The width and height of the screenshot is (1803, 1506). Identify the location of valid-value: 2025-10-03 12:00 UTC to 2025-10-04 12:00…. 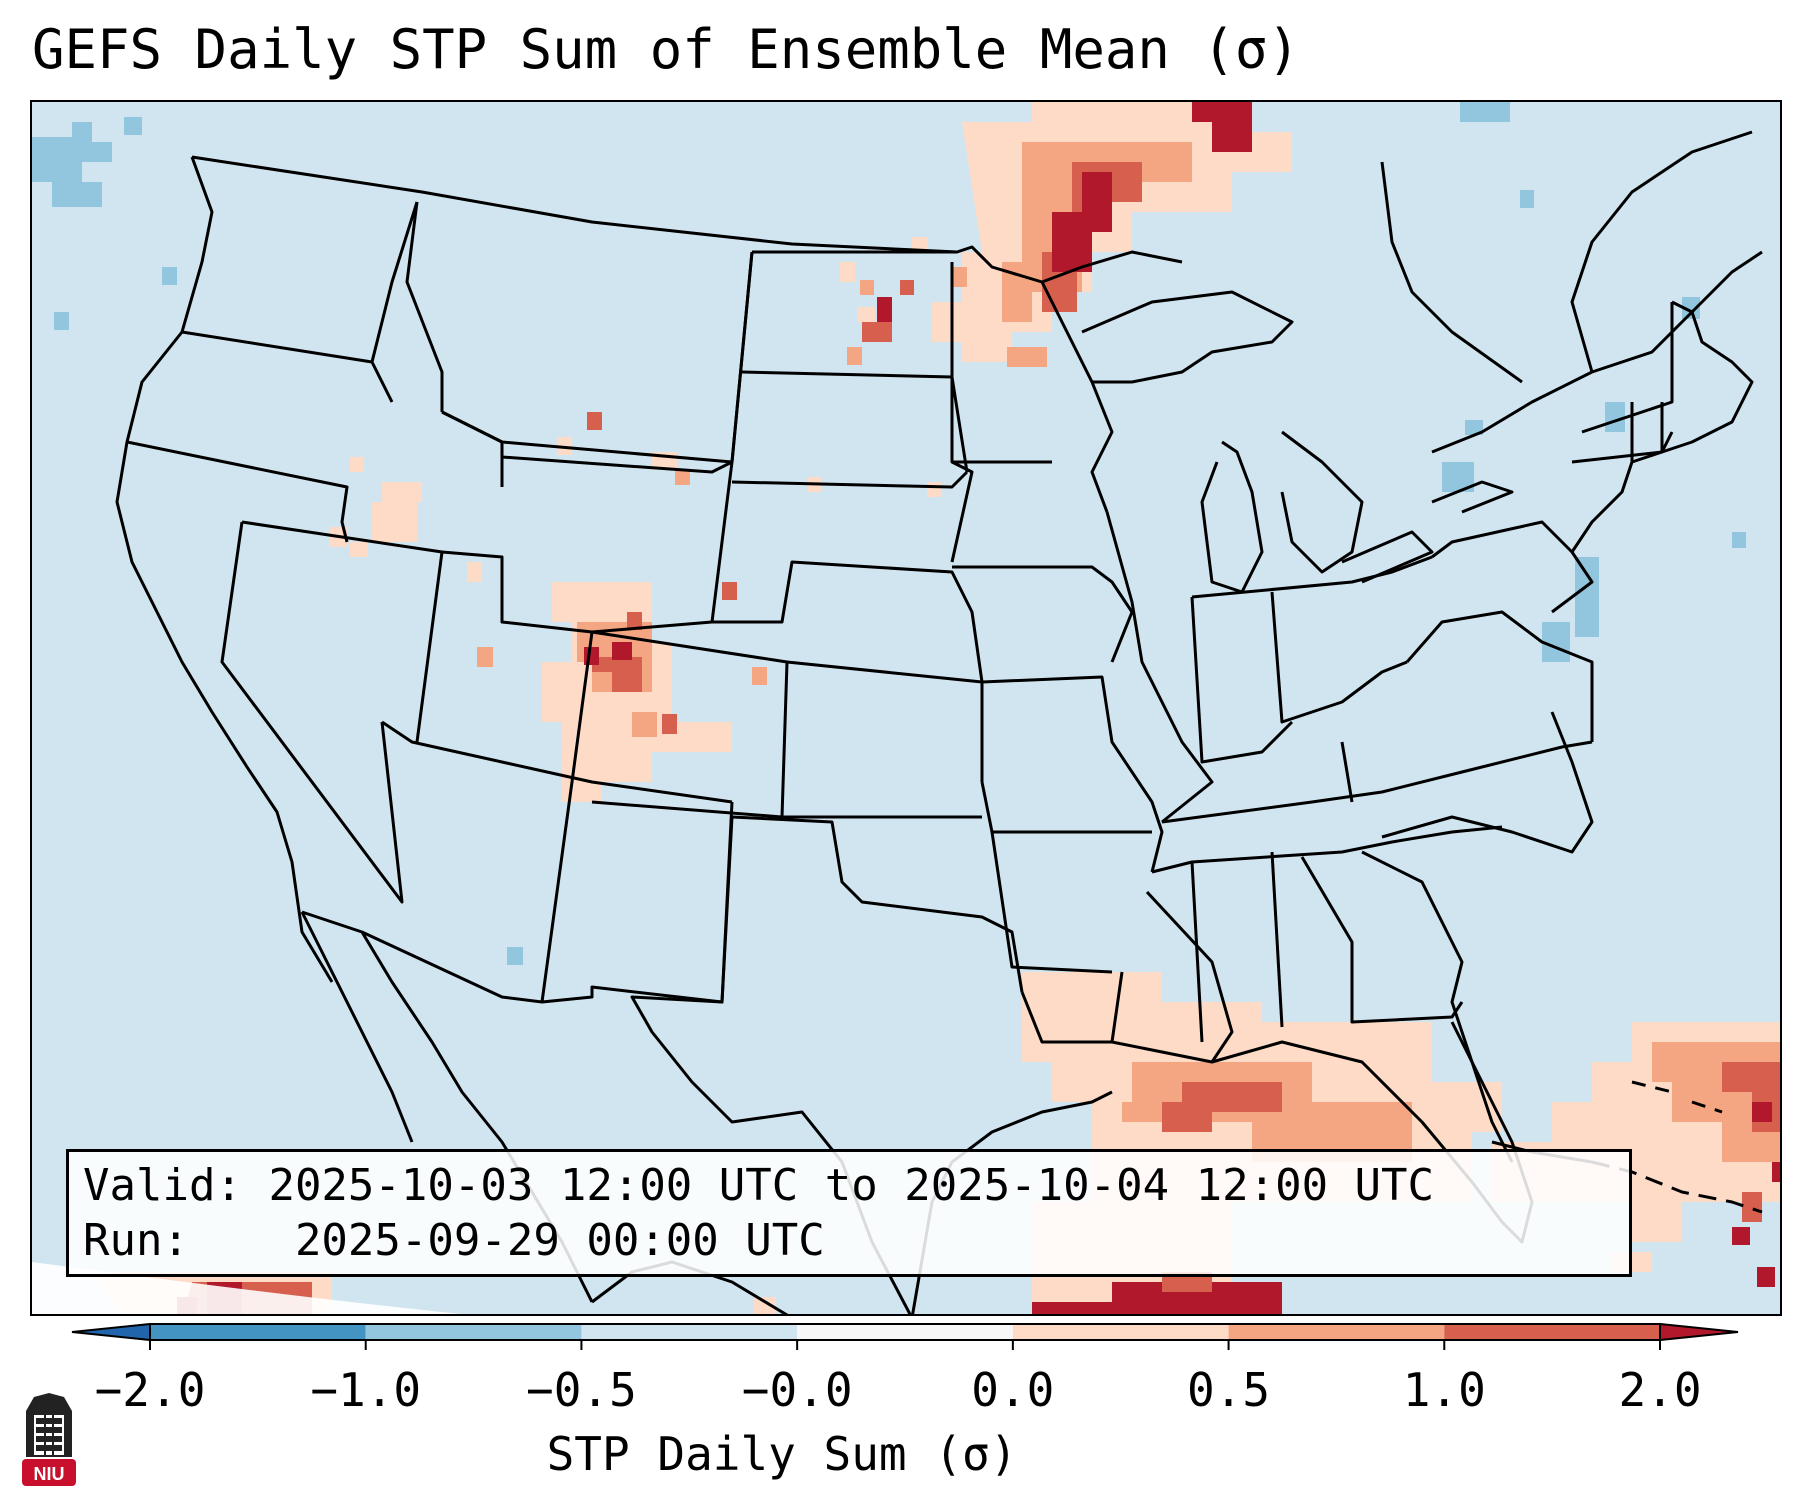
(851, 1185).